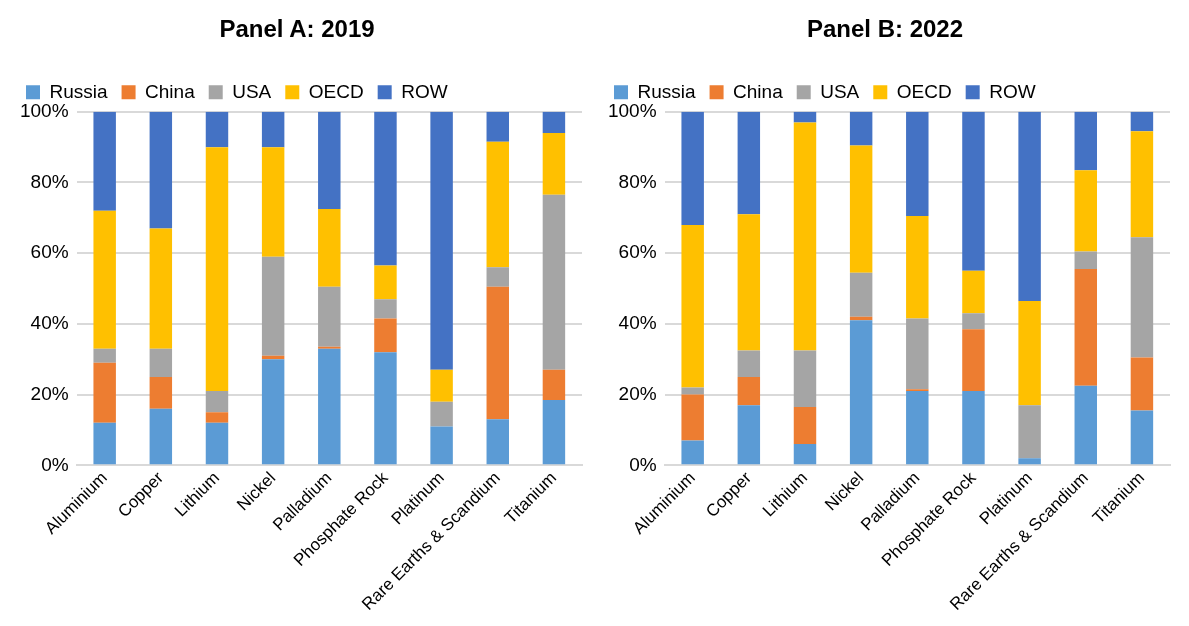 This screenshot has width=1189, height=626. I want to click on y-tick-label: 40%, so click(49, 323).